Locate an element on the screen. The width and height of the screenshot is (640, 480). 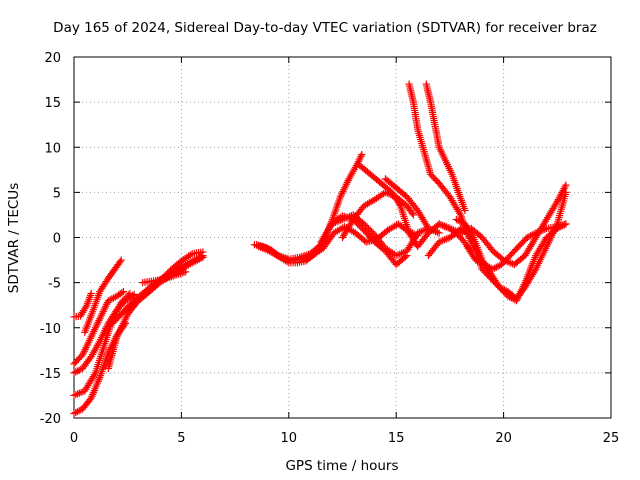
y-tick-label: 10 is located at coordinates (52, 148).